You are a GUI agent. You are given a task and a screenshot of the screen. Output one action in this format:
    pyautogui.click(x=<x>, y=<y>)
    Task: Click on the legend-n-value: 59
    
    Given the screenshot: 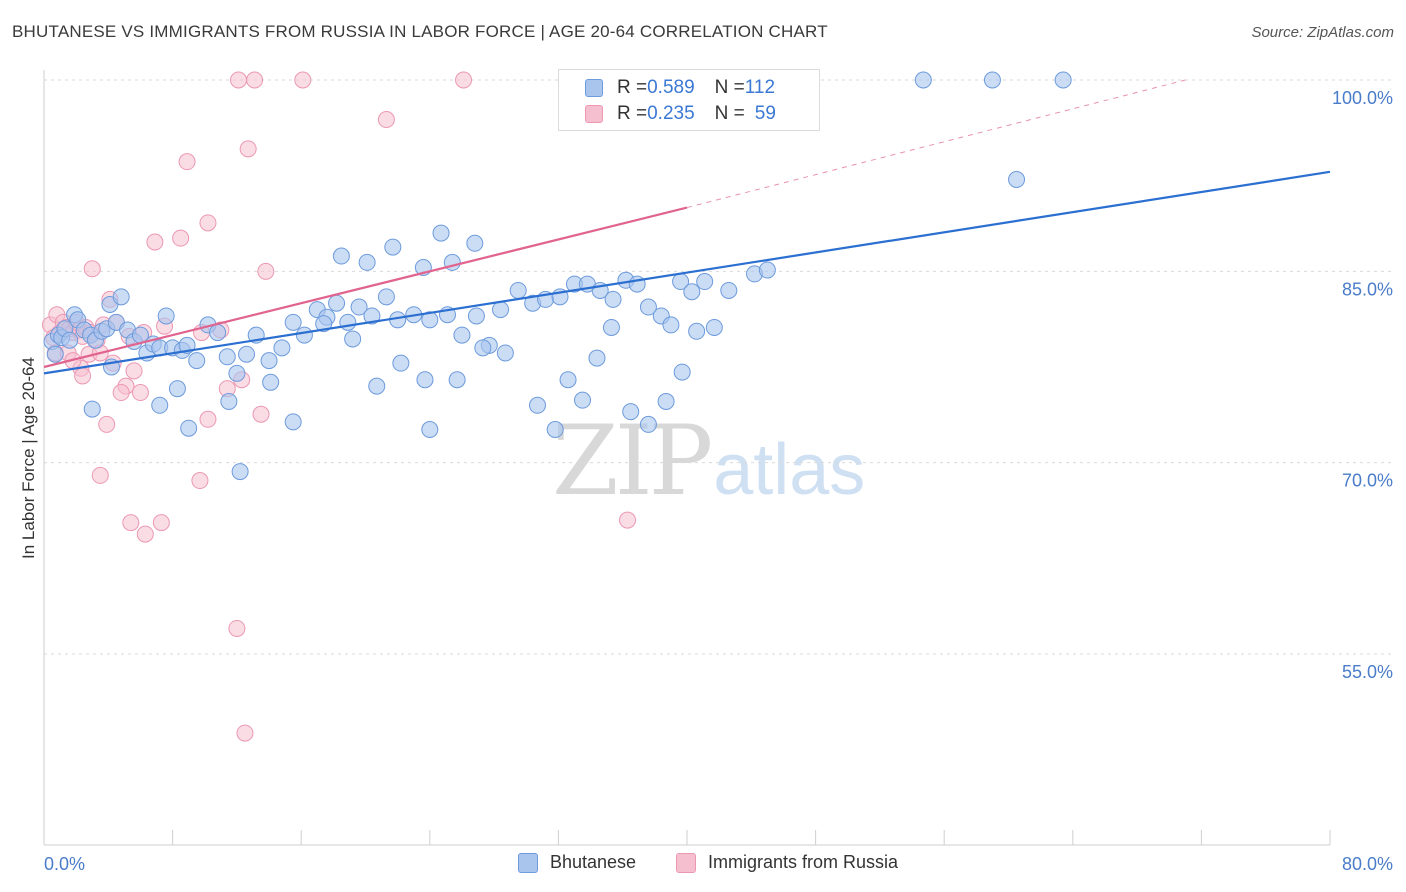 What is the action you would take?
    pyautogui.click(x=765, y=113)
    